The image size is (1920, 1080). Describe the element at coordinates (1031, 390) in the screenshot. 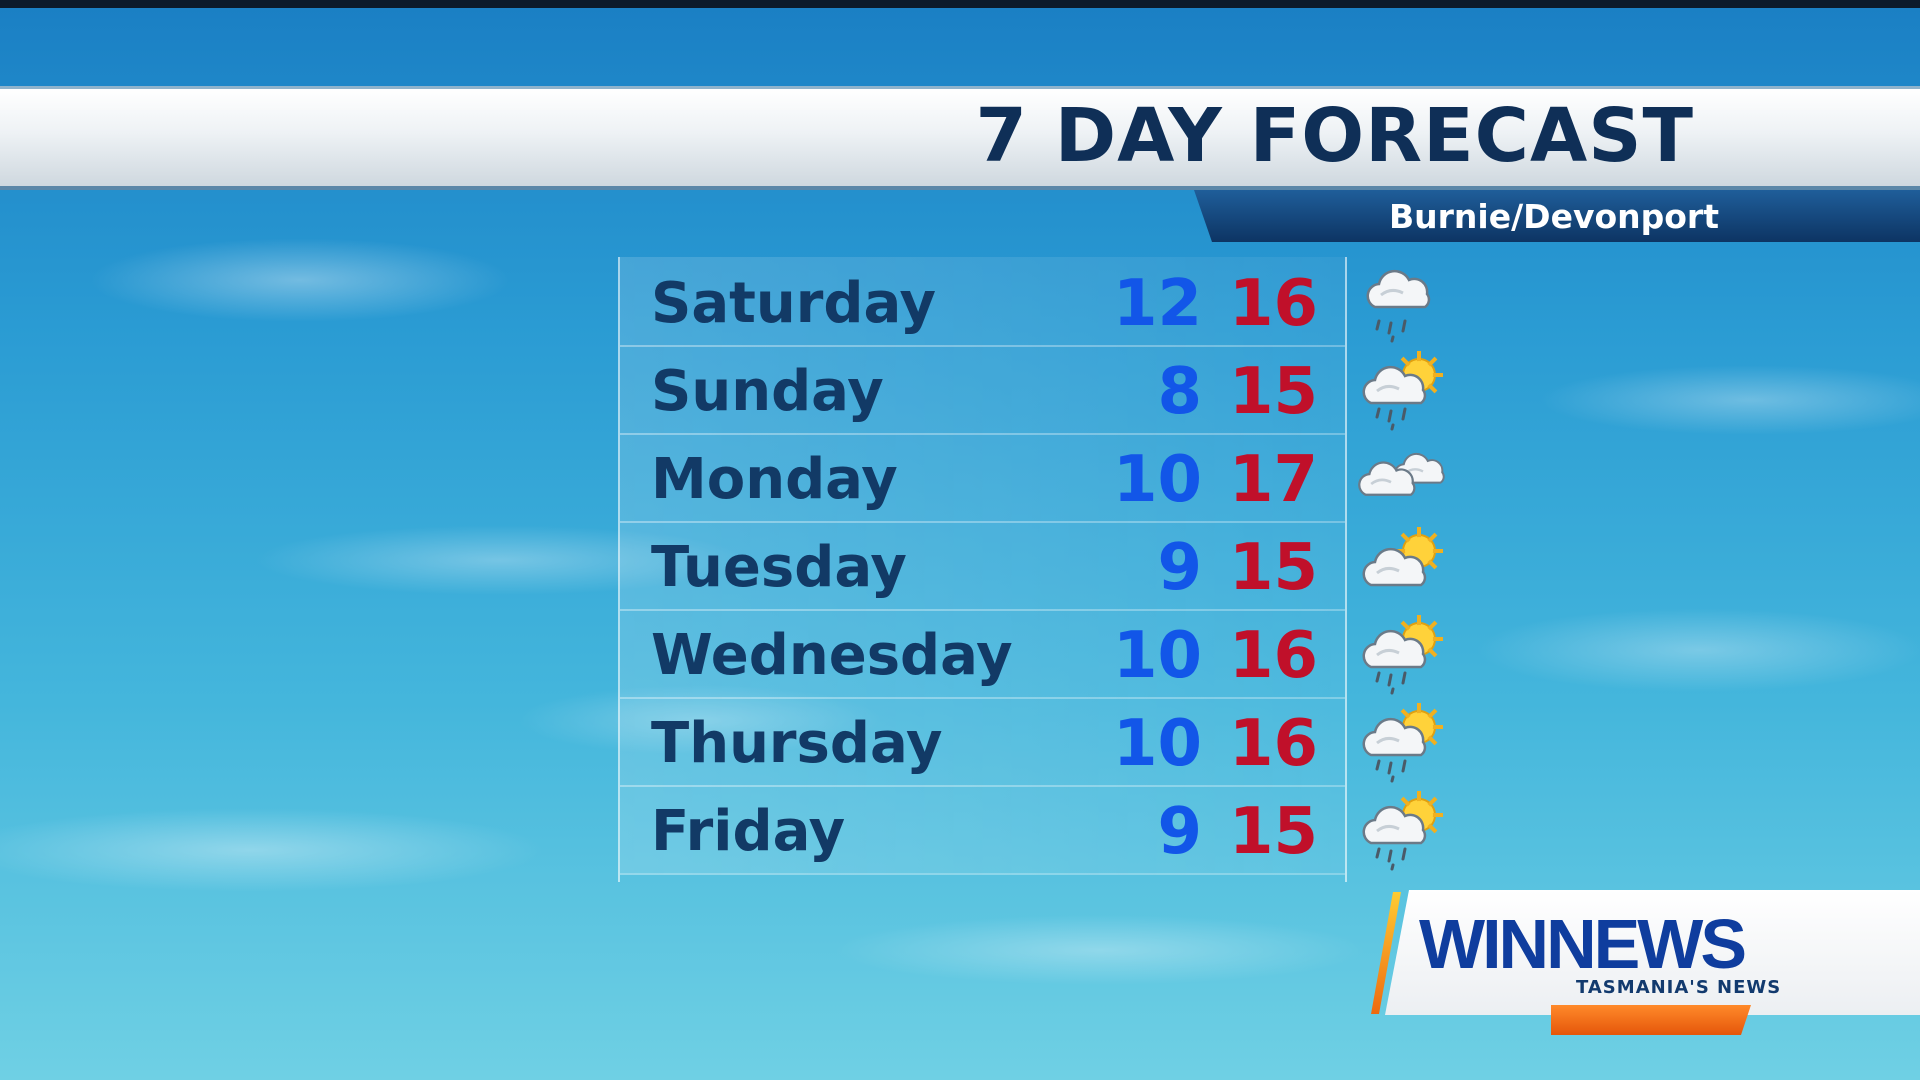

I see `forecast-row: Sunday 8 15` at that location.